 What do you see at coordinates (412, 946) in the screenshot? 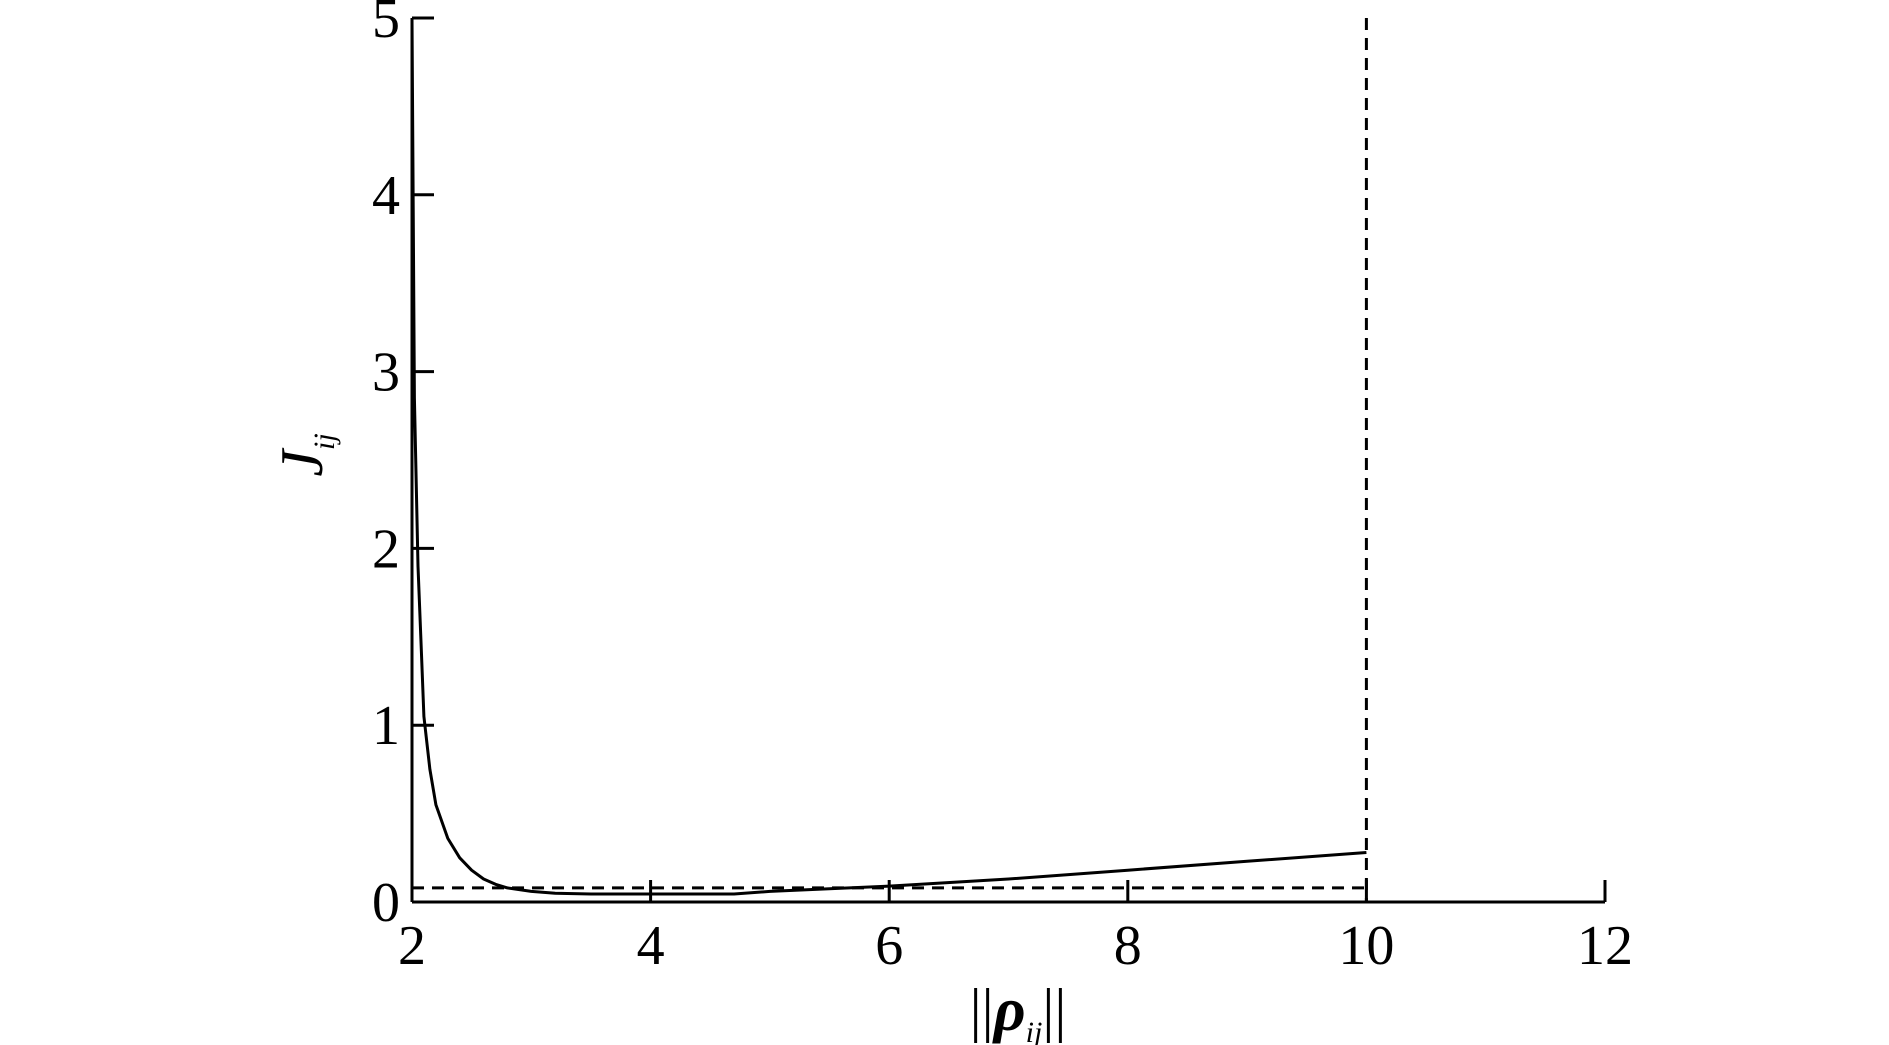
I see `x-tick-label: 2` at bounding box center [412, 946].